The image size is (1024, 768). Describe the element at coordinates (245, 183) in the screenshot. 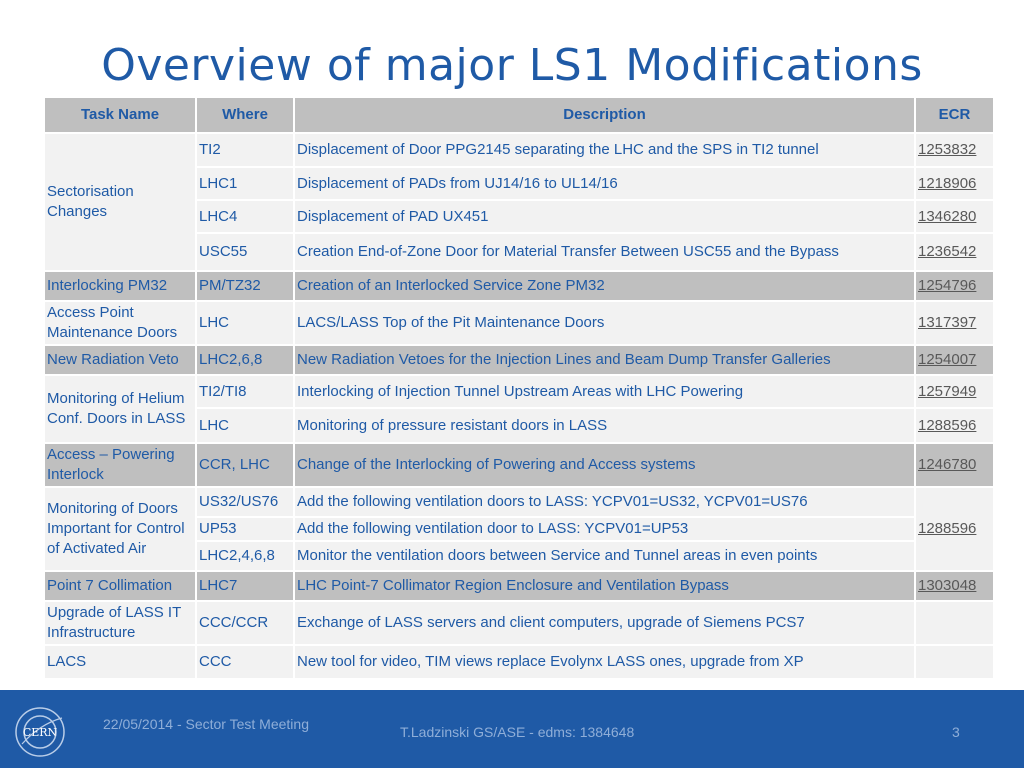

I see `where-cell: LHC1` at that location.